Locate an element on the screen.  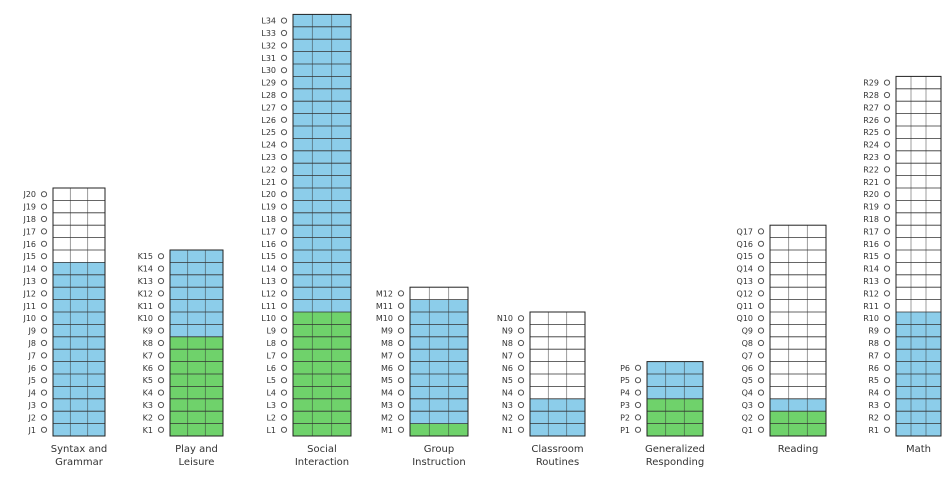
level-label: M12 is located at coordinates (384, 293).